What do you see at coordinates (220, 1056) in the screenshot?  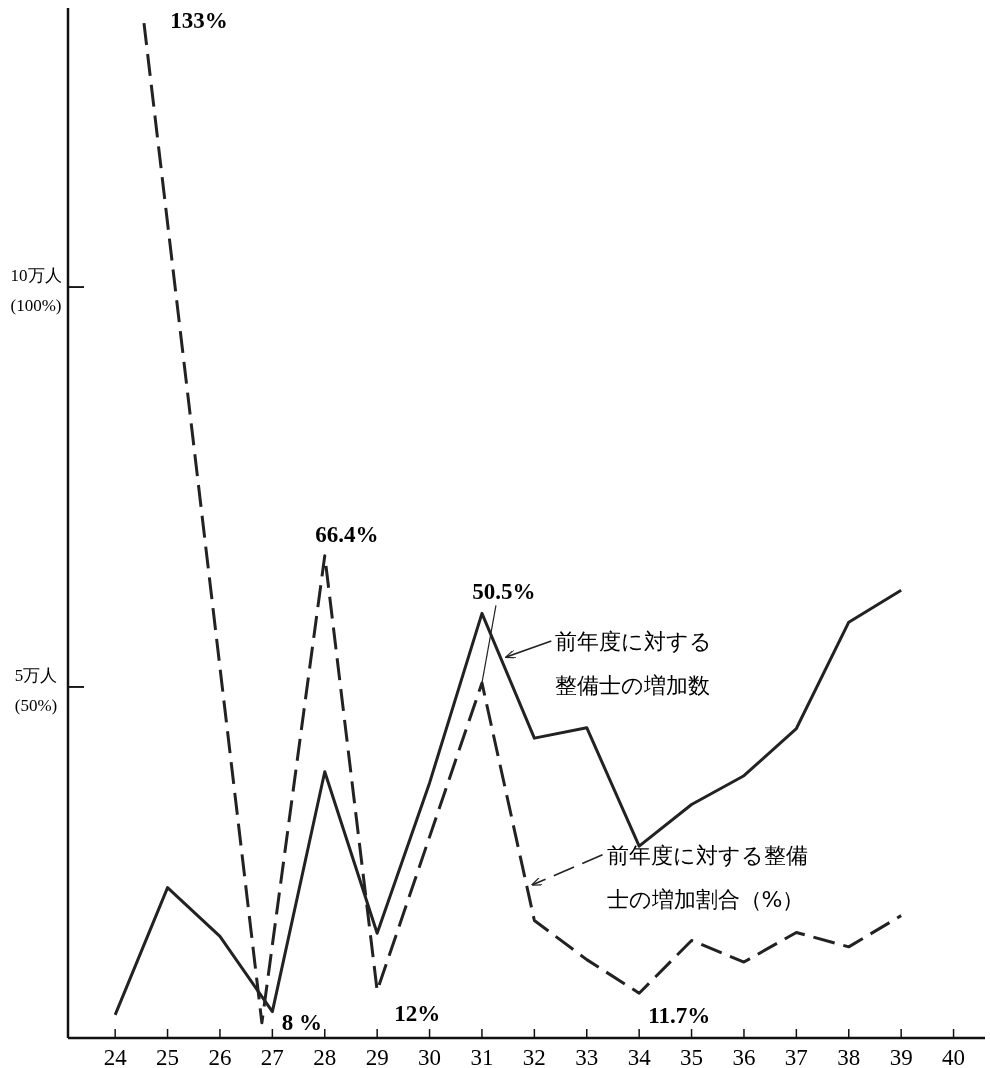 I see `x-tick-label: 26` at bounding box center [220, 1056].